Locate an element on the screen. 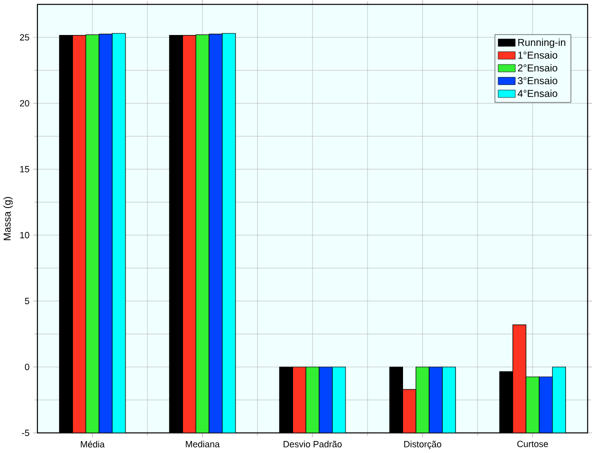 The width and height of the screenshot is (592, 453). legend-label: 3°Ensaio is located at coordinates (538, 80).